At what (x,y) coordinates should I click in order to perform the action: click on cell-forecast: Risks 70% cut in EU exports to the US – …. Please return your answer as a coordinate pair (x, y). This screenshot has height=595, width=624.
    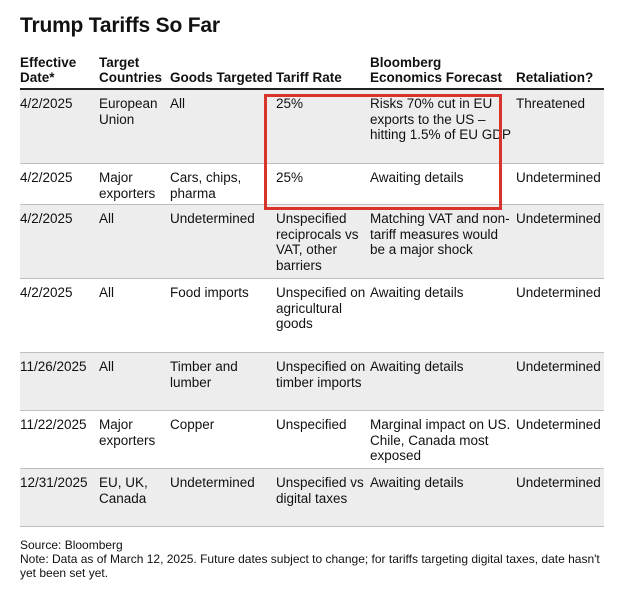
    Looking at the image, I should click on (441, 119).